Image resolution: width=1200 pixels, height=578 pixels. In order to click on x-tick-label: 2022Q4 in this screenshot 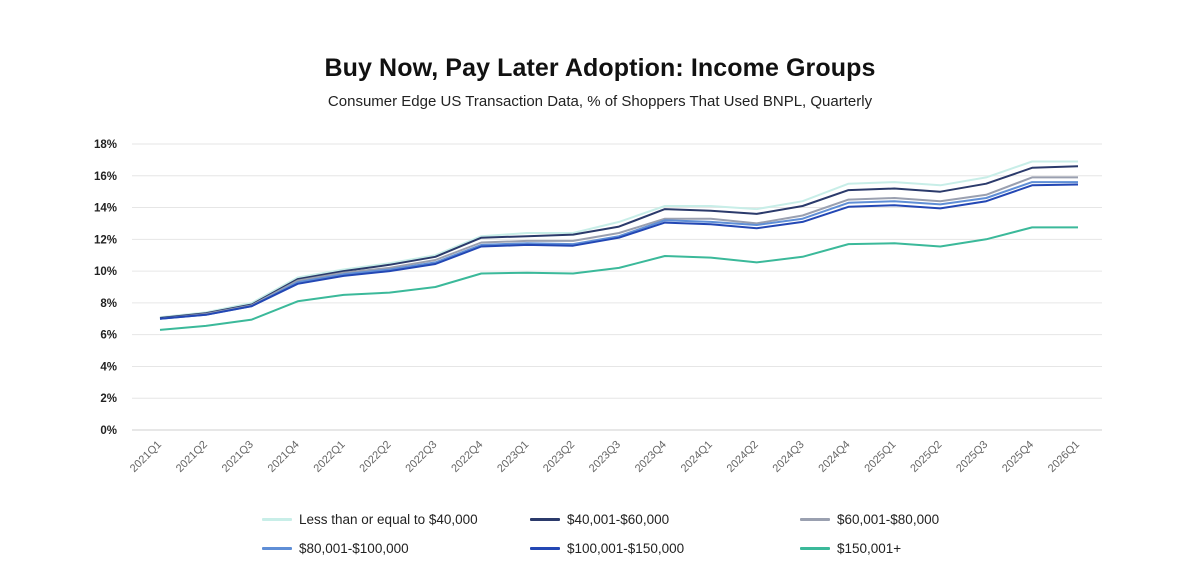, I will do `click(467, 457)`.